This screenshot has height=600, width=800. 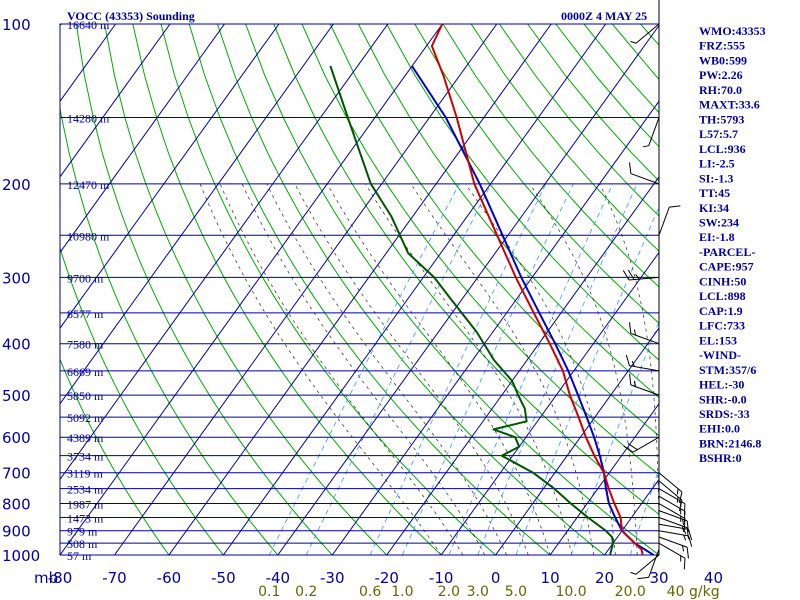 What do you see at coordinates (720, 90) in the screenshot?
I see `stat-line: RH:70.0` at bounding box center [720, 90].